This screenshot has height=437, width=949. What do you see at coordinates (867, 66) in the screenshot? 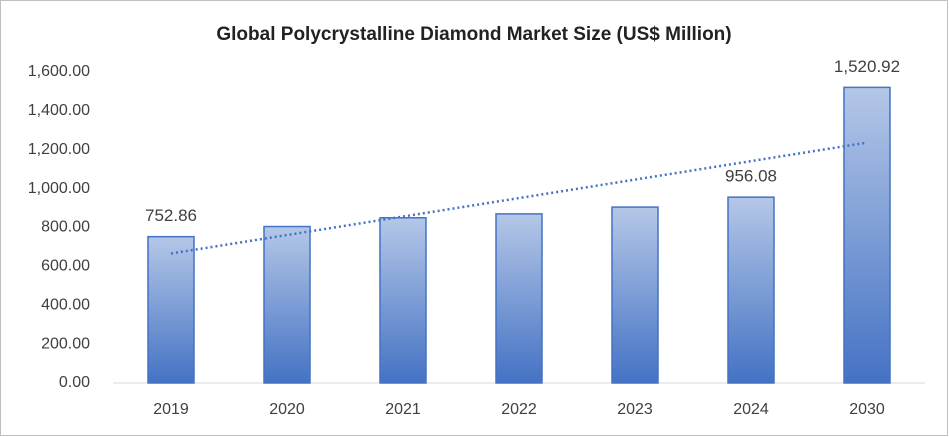
I see `value-label: 1,520.92` at bounding box center [867, 66].